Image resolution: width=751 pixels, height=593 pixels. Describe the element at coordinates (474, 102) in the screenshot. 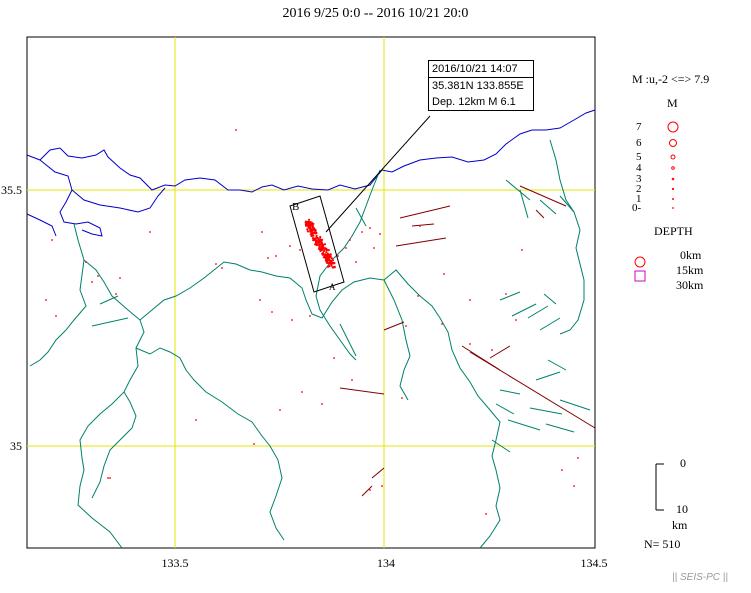

I see `callout-depth-magnitude: Dep. 12km M 6.1` at that location.